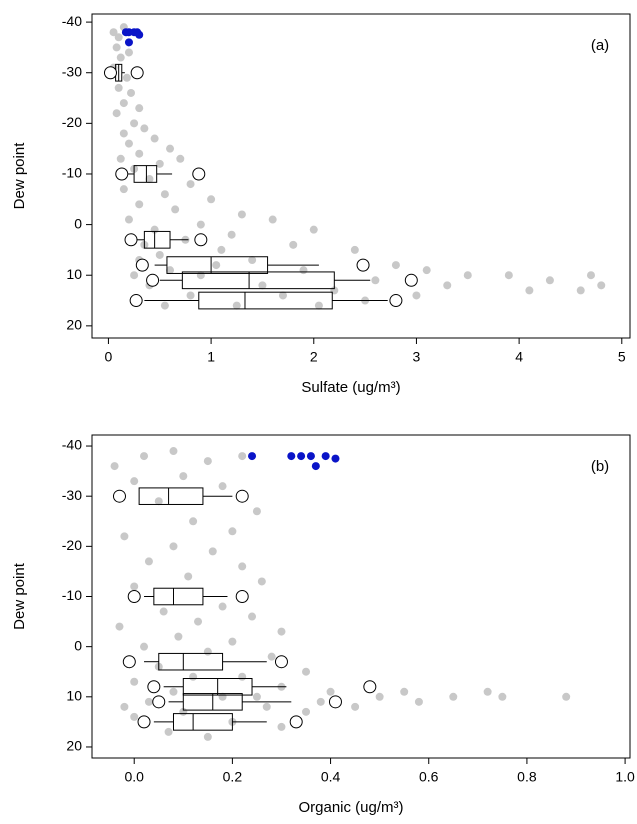 This screenshot has height=824, width=637. Describe the element at coordinates (429, 777) in the screenshot. I see `x-tick-label: 0.6` at that location.